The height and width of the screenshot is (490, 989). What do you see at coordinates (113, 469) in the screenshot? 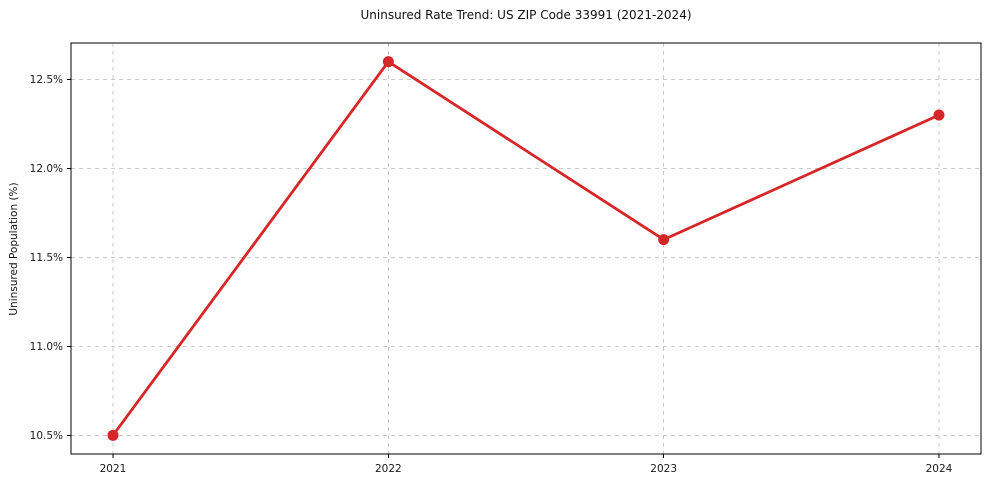
I see `x-tick-label: 2021` at bounding box center [113, 469].